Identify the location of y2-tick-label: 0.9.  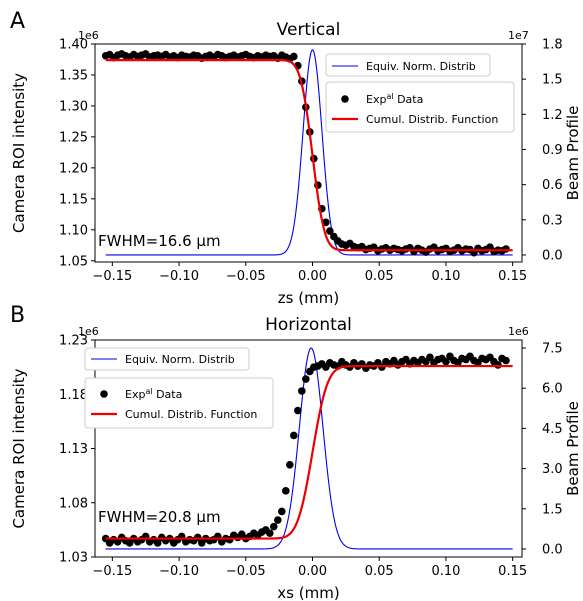
(552, 150).